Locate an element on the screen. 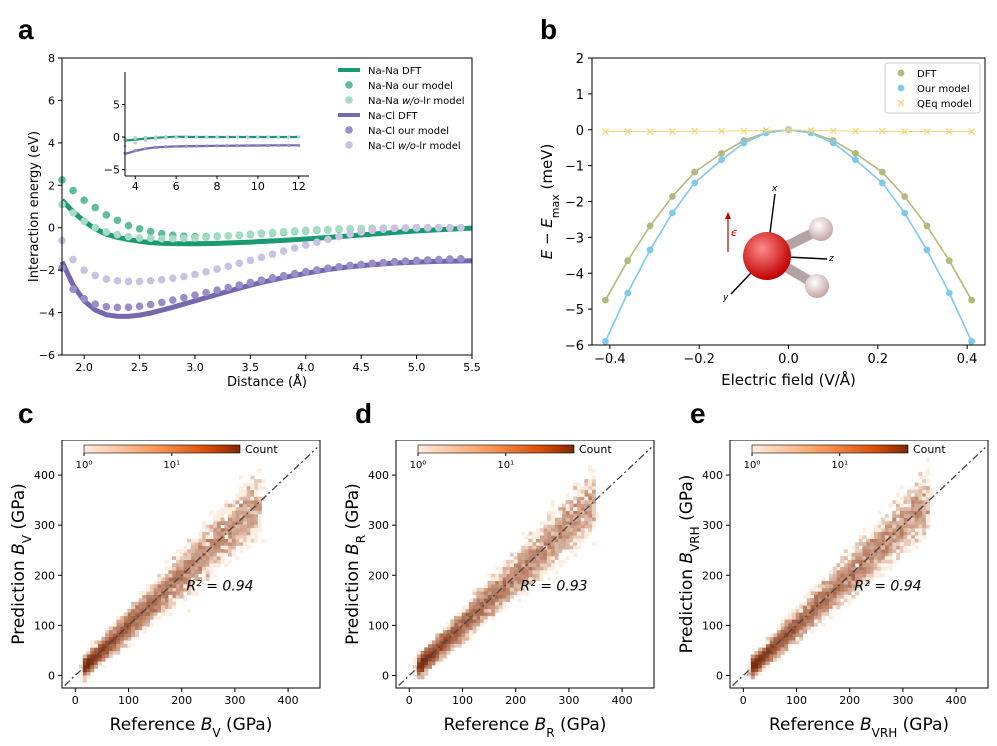  x-tick-label: 4.0 is located at coordinates (306, 367).